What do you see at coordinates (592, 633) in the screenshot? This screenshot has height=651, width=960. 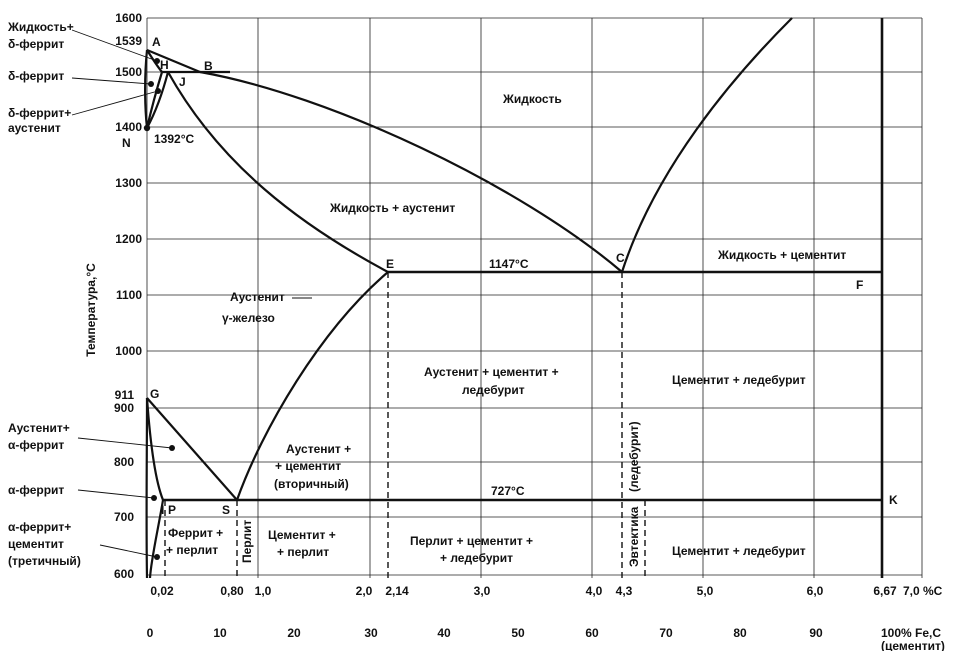 I see `x2-tick-60: 60` at bounding box center [592, 633].